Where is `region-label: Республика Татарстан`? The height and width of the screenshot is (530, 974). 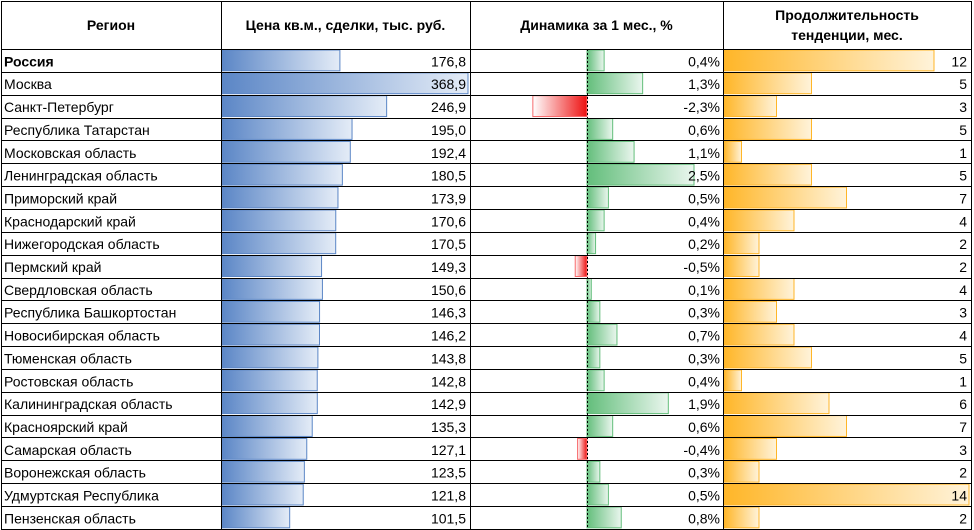
region-label: Республика Татарстан is located at coordinates (77, 130).